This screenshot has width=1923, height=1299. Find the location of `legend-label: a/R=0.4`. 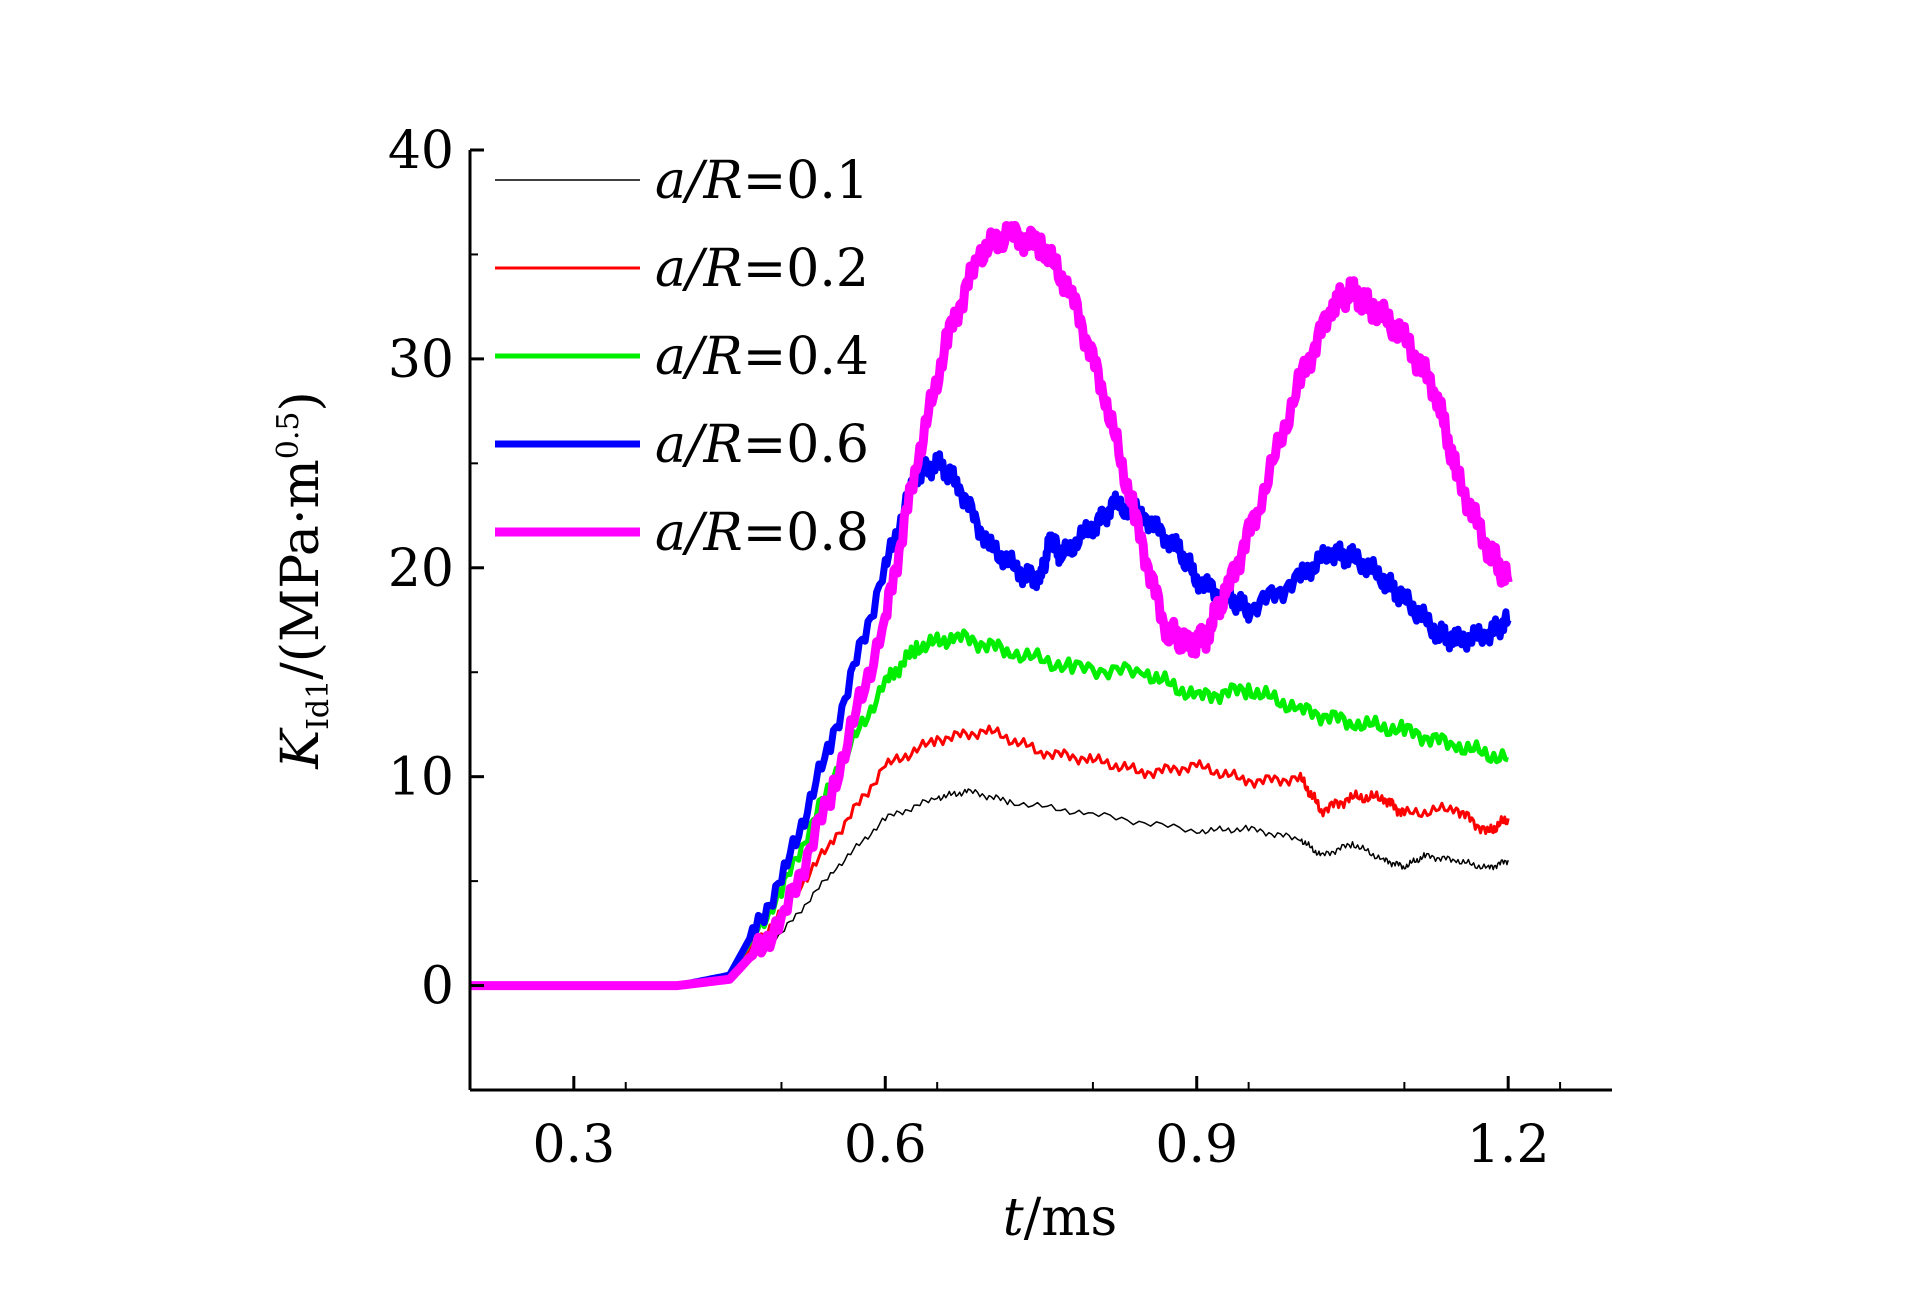

legend-label: a/R=0.4 is located at coordinates (762, 357).